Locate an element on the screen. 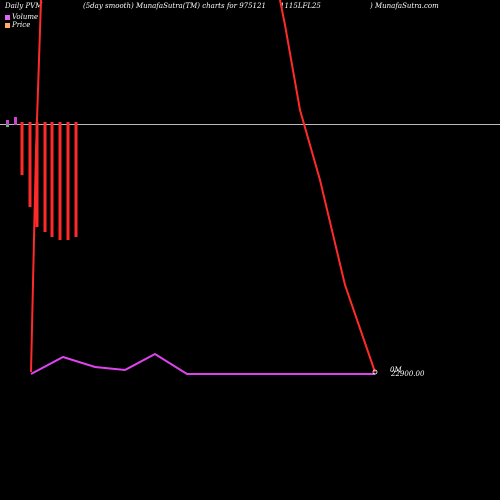 This screenshot has width=500, height=500. legend-swatch-volume is located at coordinates (7, 17).